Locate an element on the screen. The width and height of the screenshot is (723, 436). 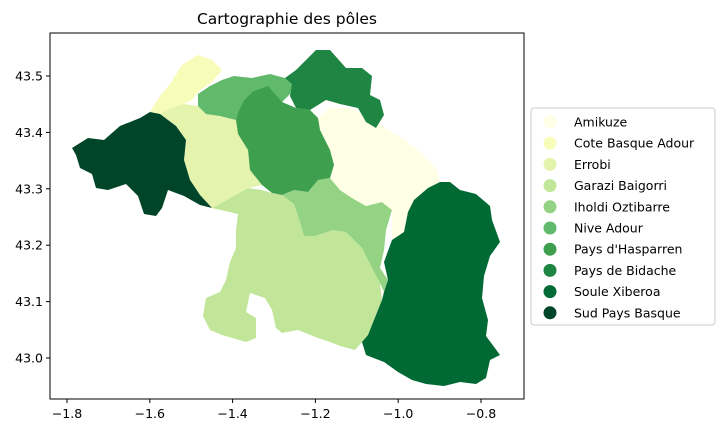
legend-label: Amikuze is located at coordinates (601, 122).